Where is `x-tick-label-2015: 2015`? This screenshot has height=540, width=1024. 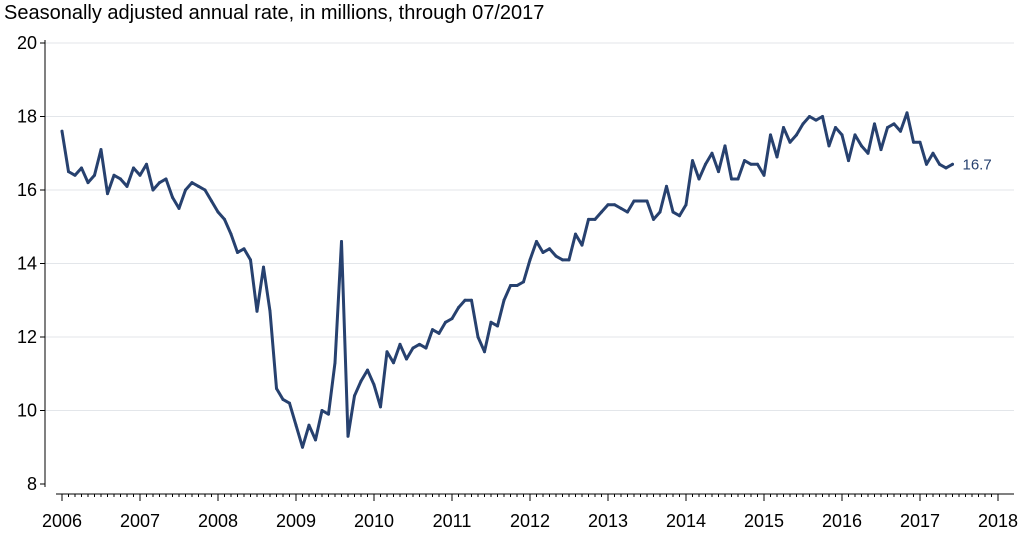 x-tick-label-2015: 2015 is located at coordinates (764, 521).